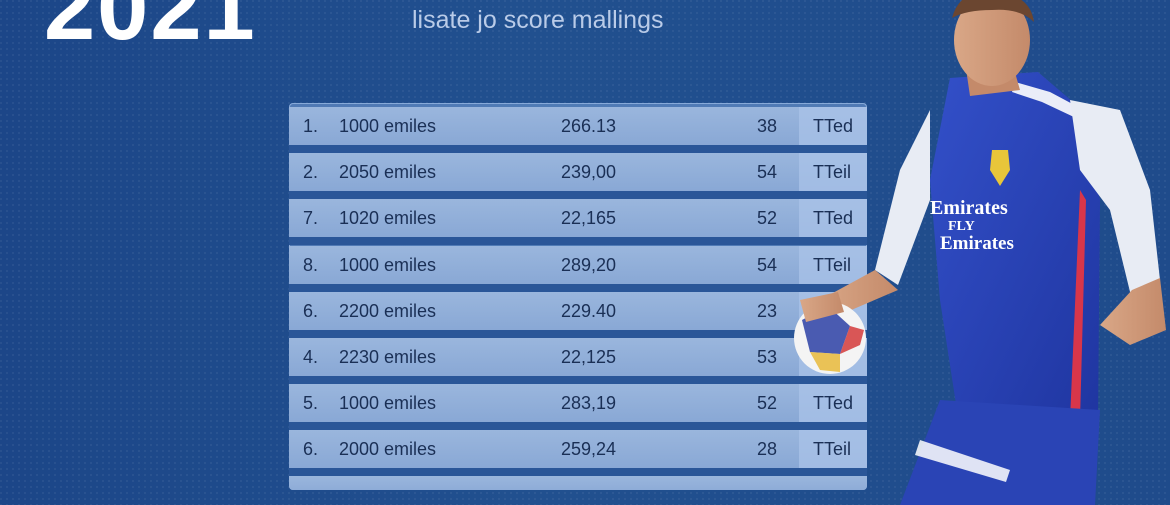 This screenshot has height=505, width=1170. I want to click on table-row: 5. 1000 emiles 283,19 52 TTed, so click(578, 407).